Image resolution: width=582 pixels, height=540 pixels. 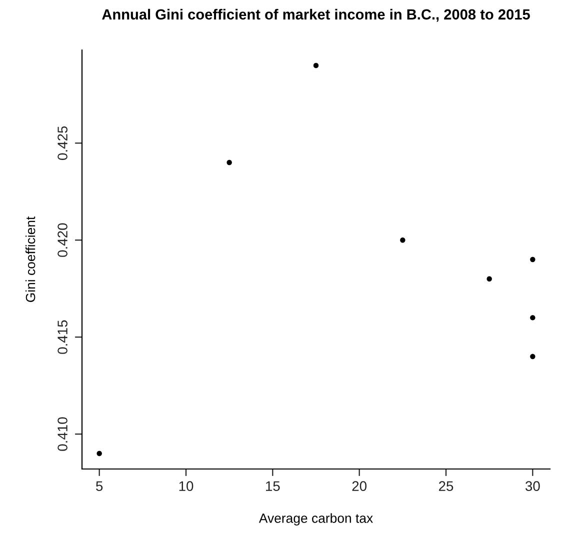 What do you see at coordinates (532, 486) in the screenshot?
I see `x-tick-label: 30` at bounding box center [532, 486].